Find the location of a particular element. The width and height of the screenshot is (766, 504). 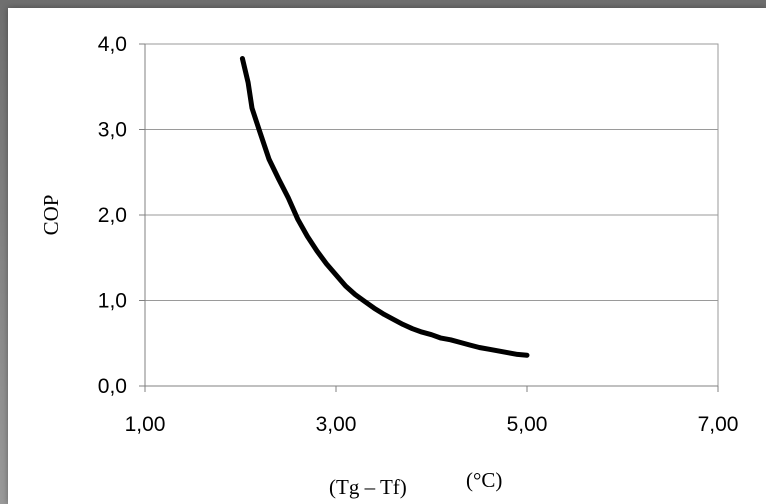

y-tick-label: 2,0 is located at coordinates (112, 215).